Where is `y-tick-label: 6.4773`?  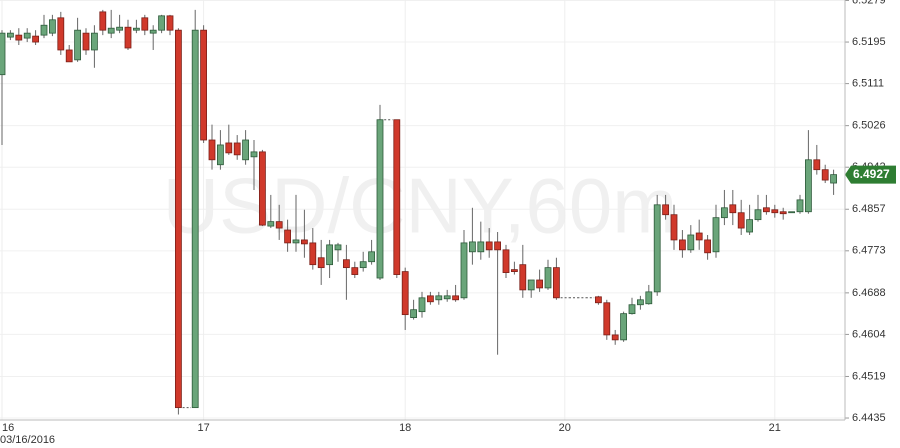 y-tick-label: 6.4773 is located at coordinates (869, 251).